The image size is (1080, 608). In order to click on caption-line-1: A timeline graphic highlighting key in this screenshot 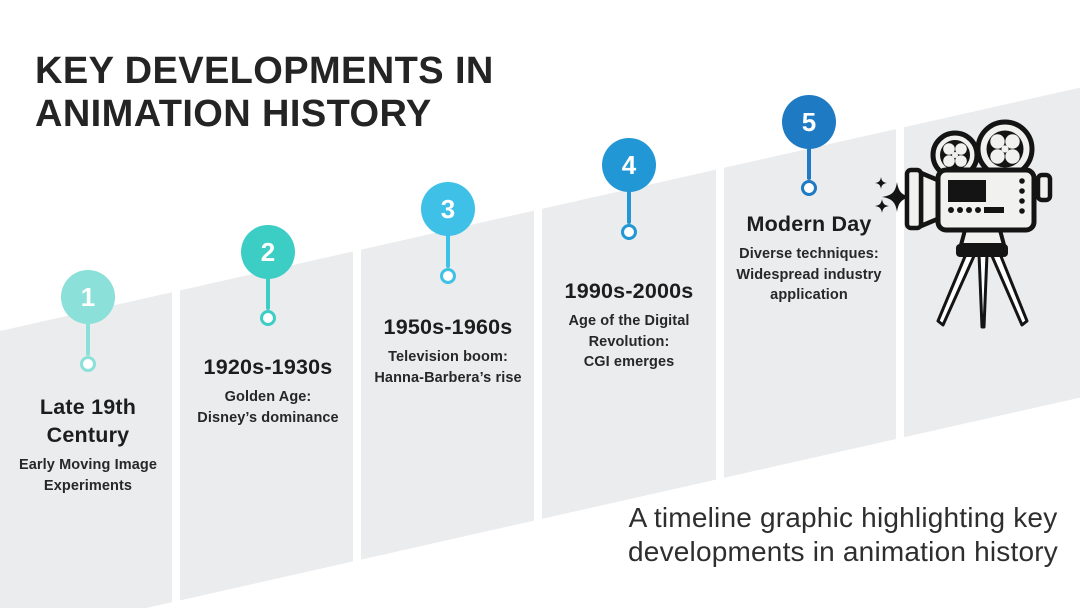, I will do `click(843, 517)`.